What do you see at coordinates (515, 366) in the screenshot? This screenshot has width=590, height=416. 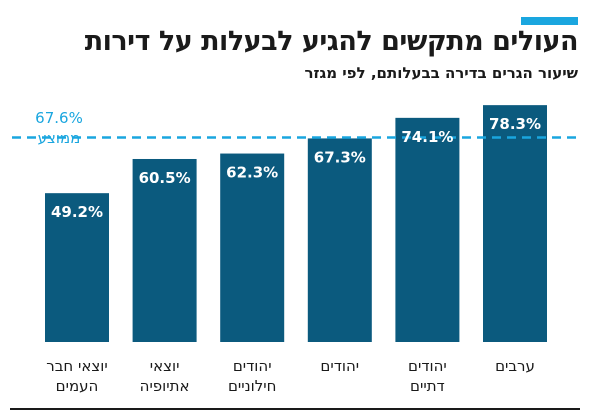 I see `category-label: ערבים` at bounding box center [515, 366].